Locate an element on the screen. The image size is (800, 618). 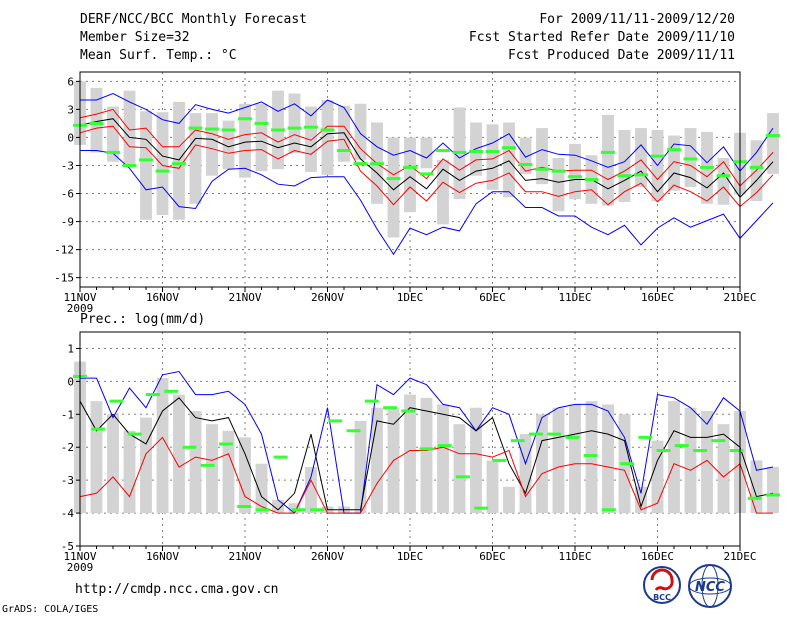
y-tick-label: -4 is located at coordinates (68, 513).